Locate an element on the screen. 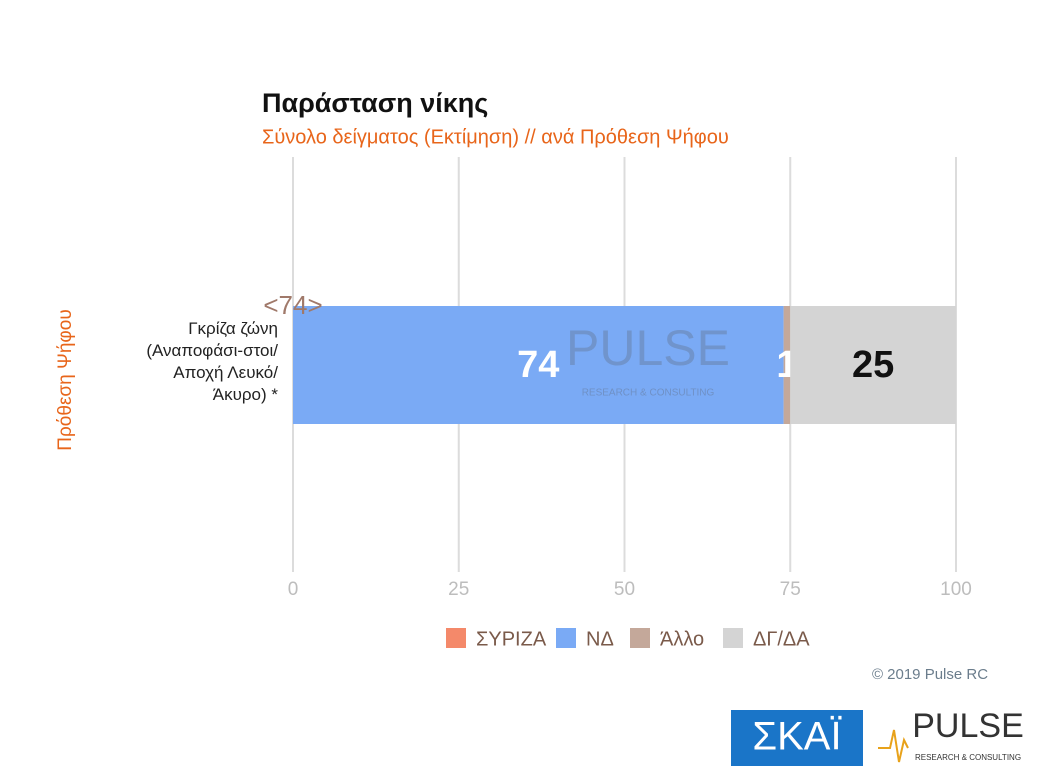  skai-logo: ΣΚΑΪ is located at coordinates (797, 737).